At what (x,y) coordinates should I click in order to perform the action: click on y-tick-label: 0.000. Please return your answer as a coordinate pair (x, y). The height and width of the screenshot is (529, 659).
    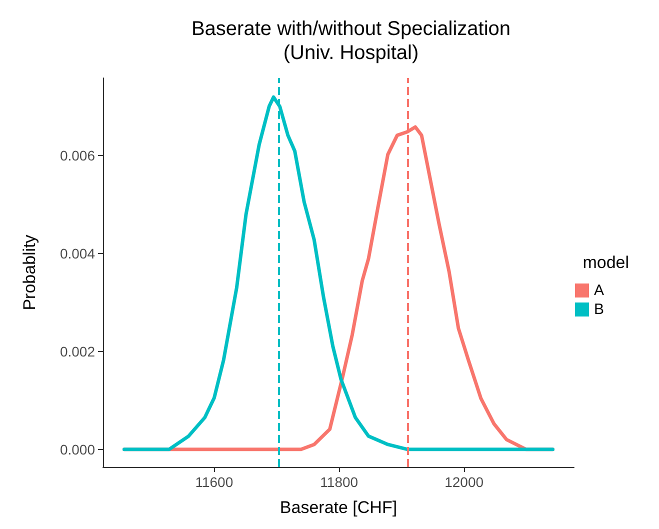
    Looking at the image, I should click on (78, 449).